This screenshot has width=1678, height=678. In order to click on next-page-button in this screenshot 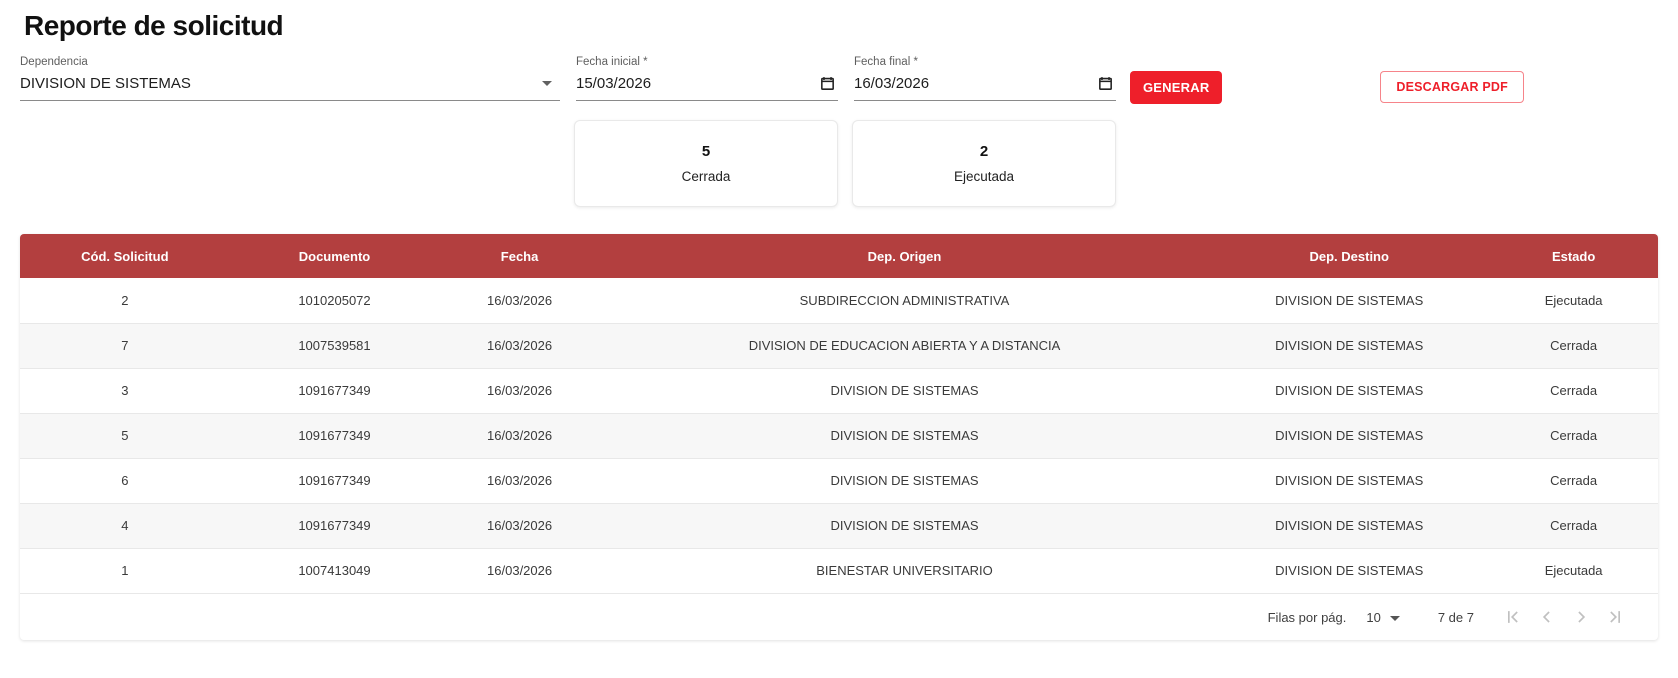, I will do `click(1581, 617)`.